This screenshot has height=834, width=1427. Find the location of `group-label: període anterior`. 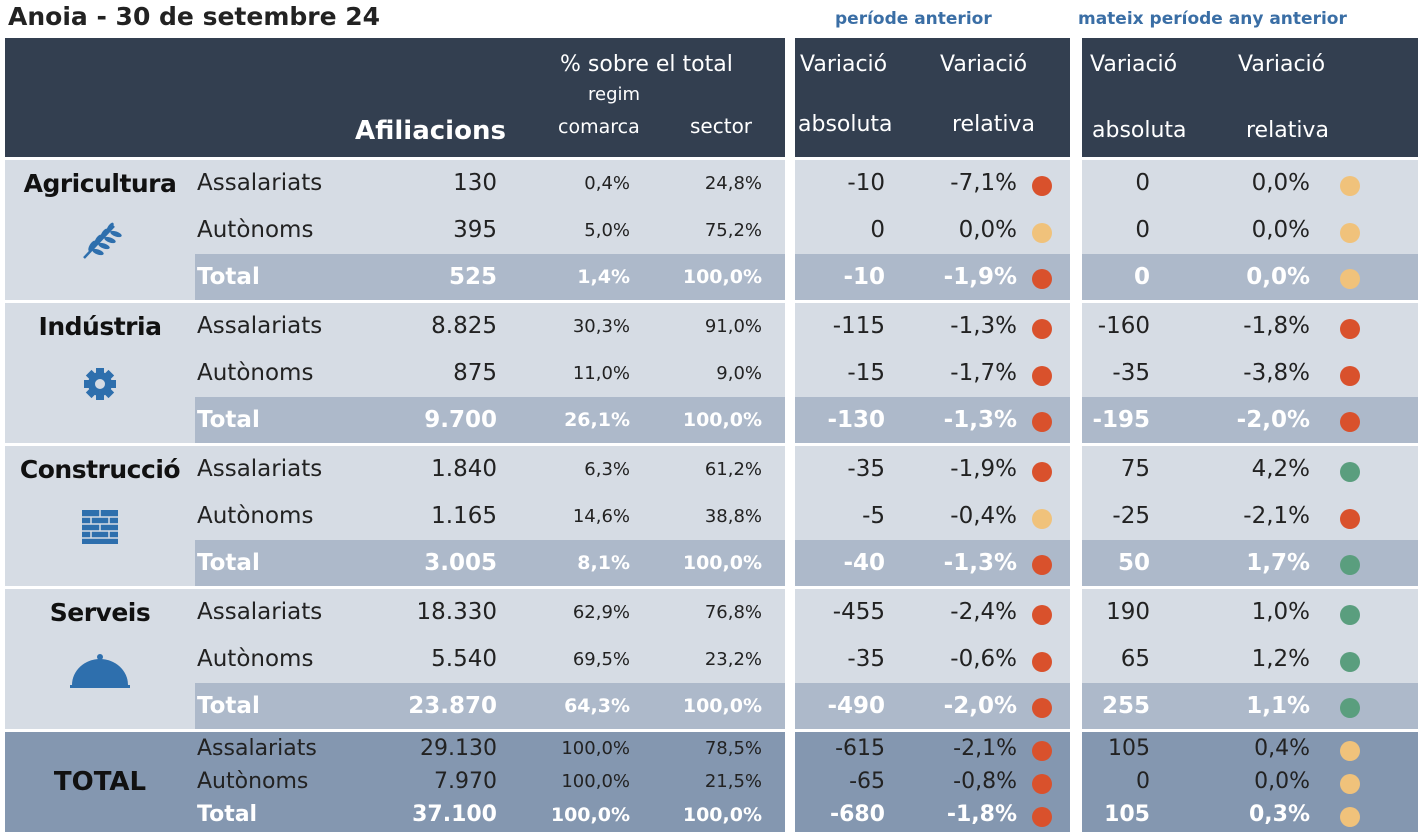

group-label: període anterior is located at coordinates (913, 19).